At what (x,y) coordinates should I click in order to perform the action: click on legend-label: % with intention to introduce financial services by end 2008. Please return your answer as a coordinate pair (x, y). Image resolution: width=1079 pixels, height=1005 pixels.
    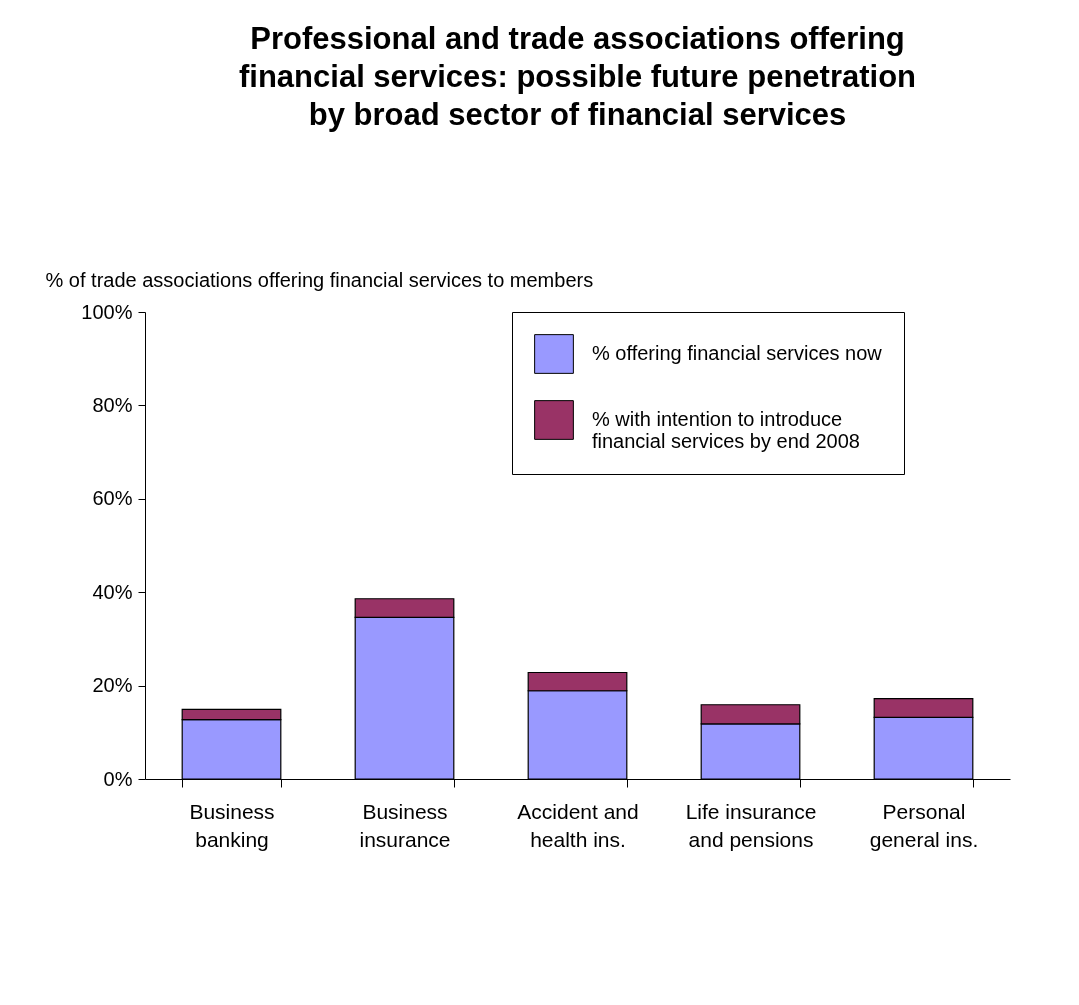
    Looking at the image, I should click on (726, 430).